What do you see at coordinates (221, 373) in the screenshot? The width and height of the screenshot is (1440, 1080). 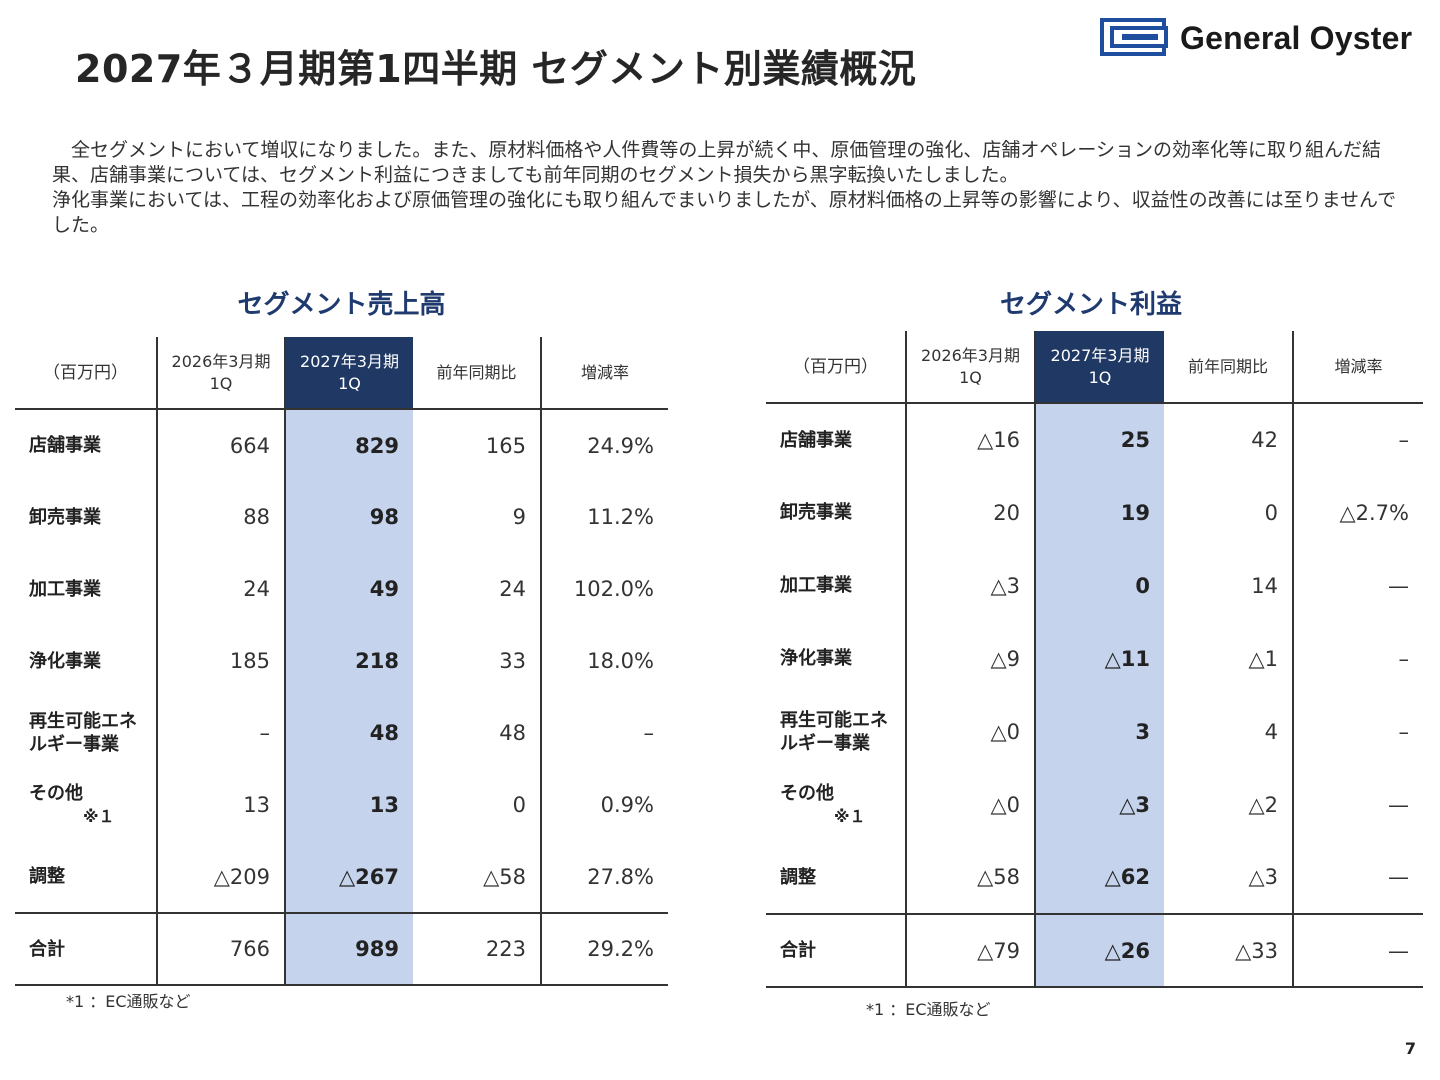 I see `prev-period-header: 2026年3月期 1Q` at bounding box center [221, 373].